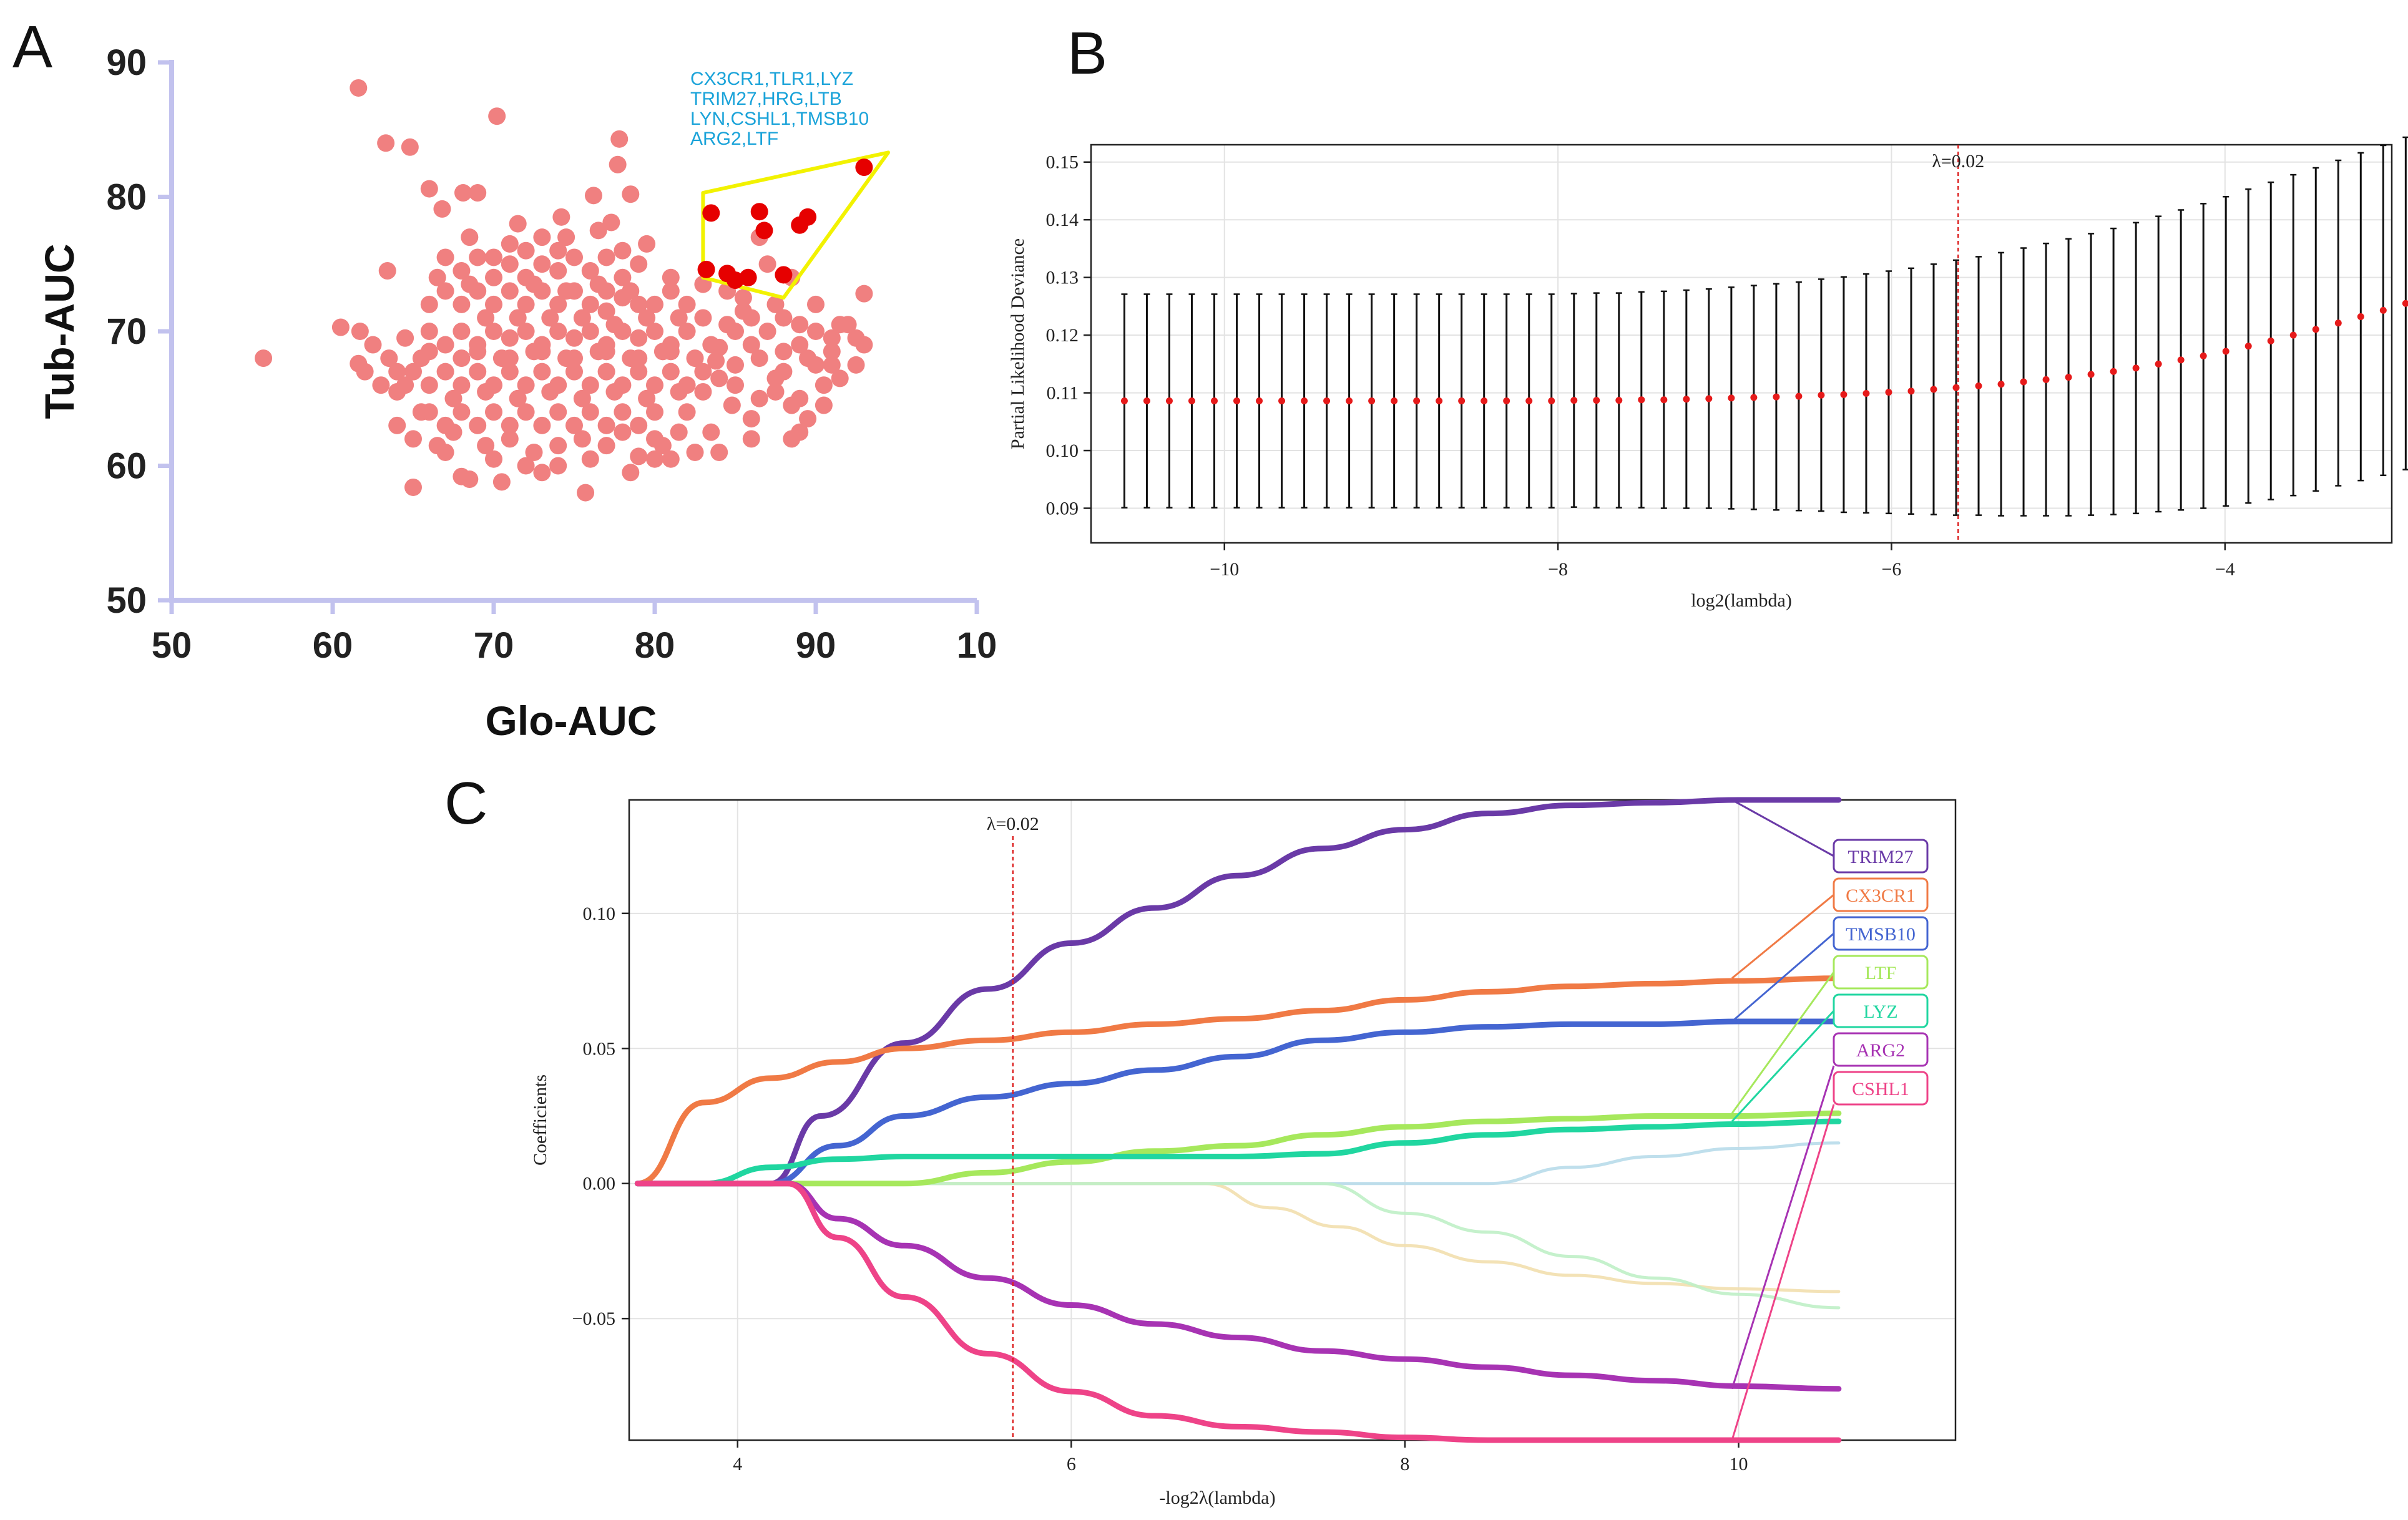 This screenshot has width=2408, height=1520. I want to click on b-x-tick-label: −8, so click(1558, 569).